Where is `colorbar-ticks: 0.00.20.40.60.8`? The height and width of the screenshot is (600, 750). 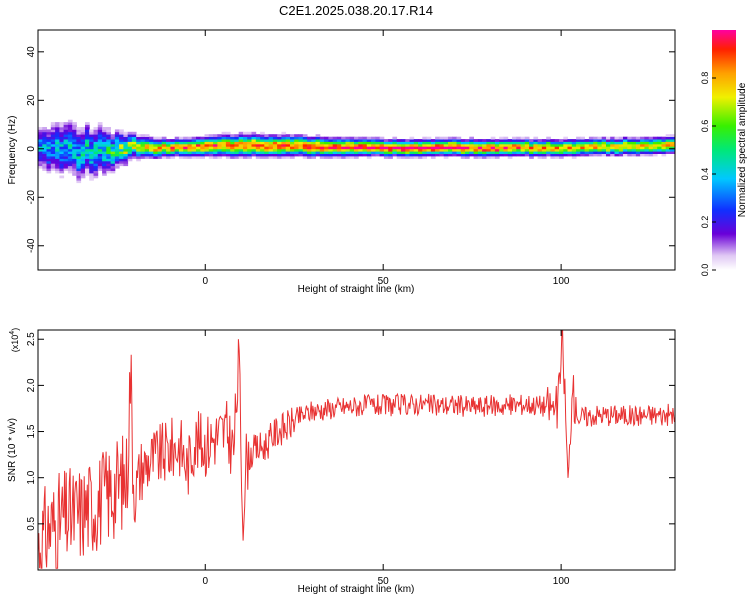 colorbar-ticks: 0.00.20.40.60.8 is located at coordinates (708, 174).